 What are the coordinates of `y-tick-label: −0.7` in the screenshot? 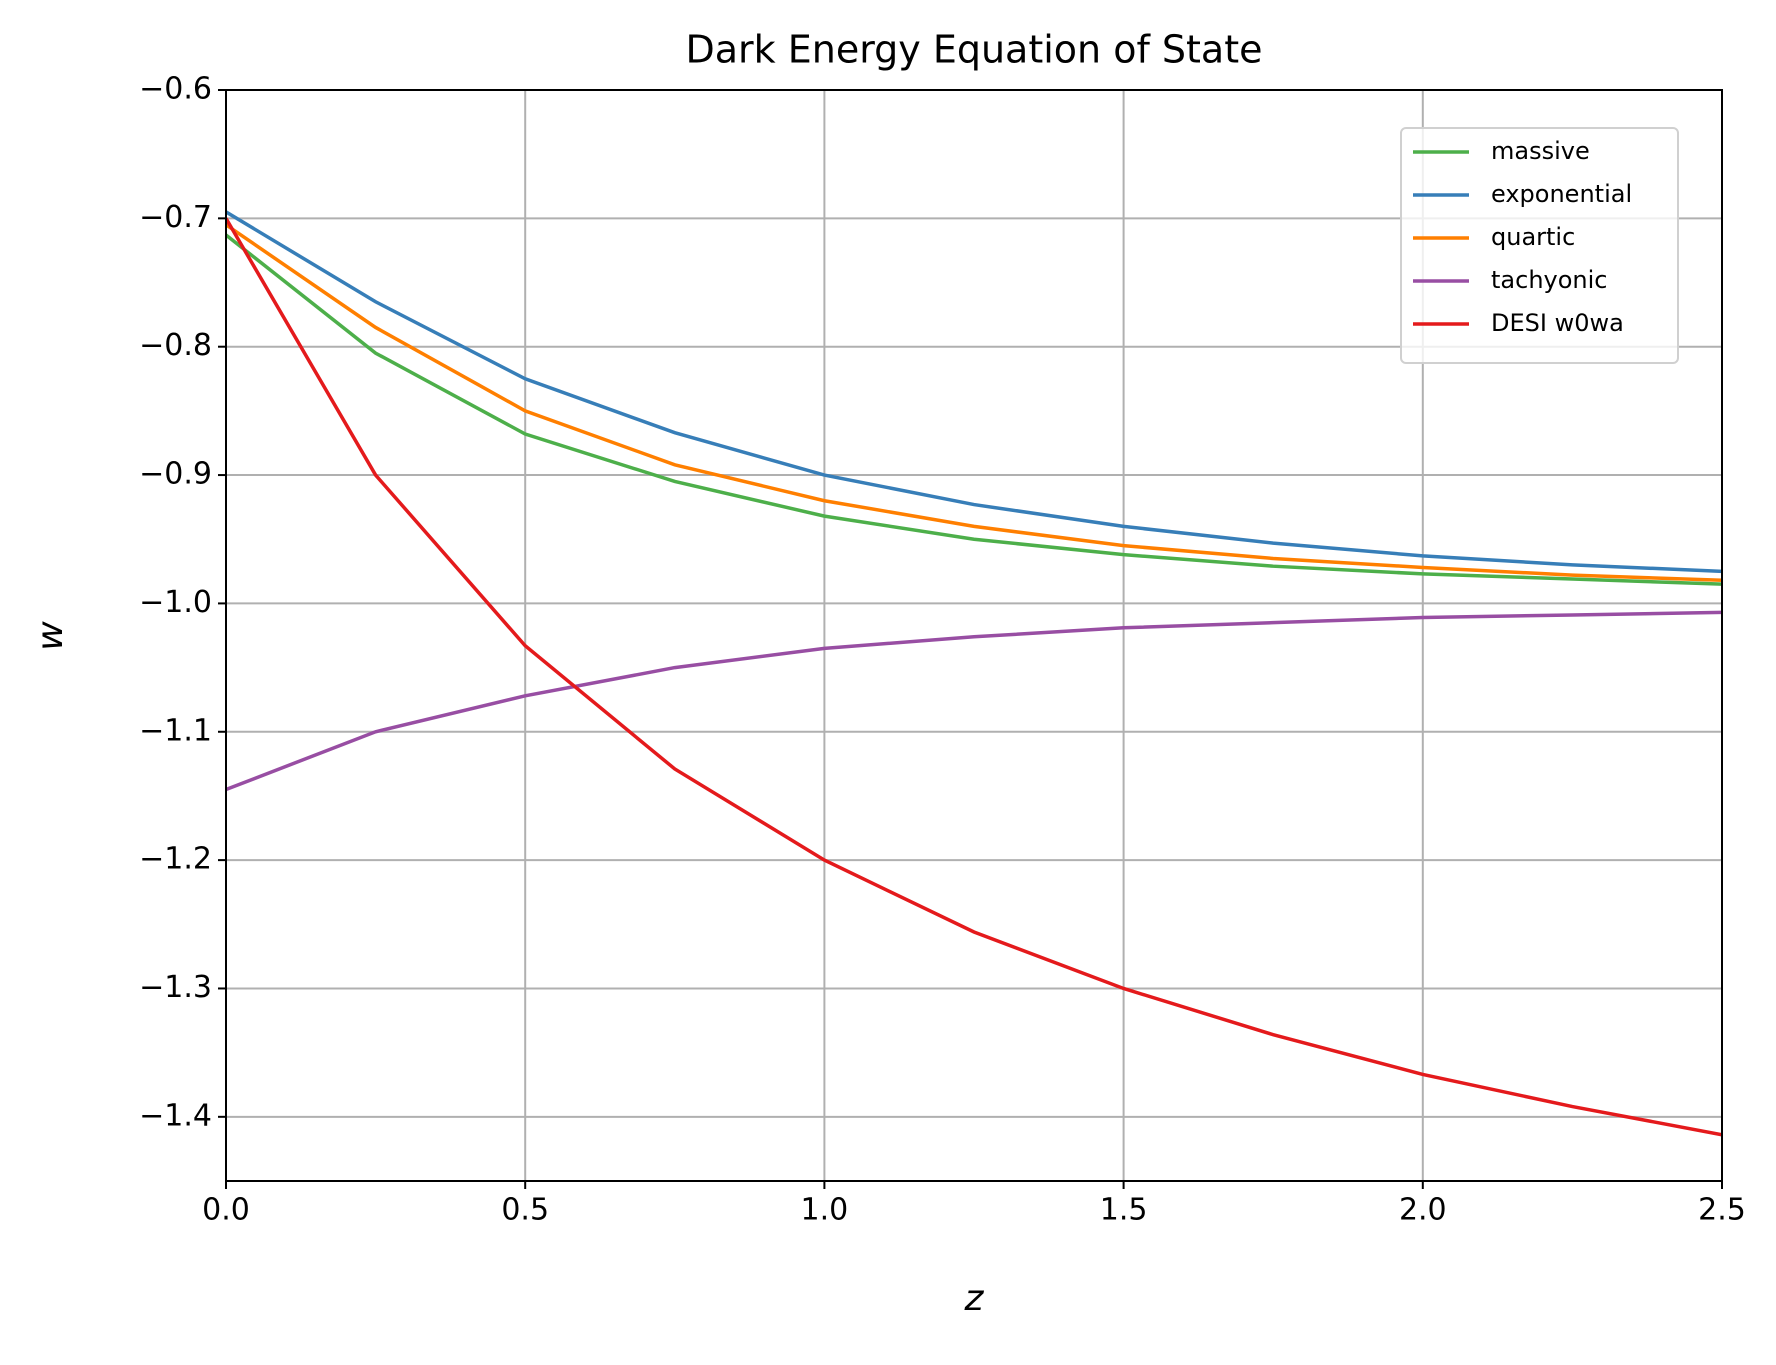 It's located at (175, 217).